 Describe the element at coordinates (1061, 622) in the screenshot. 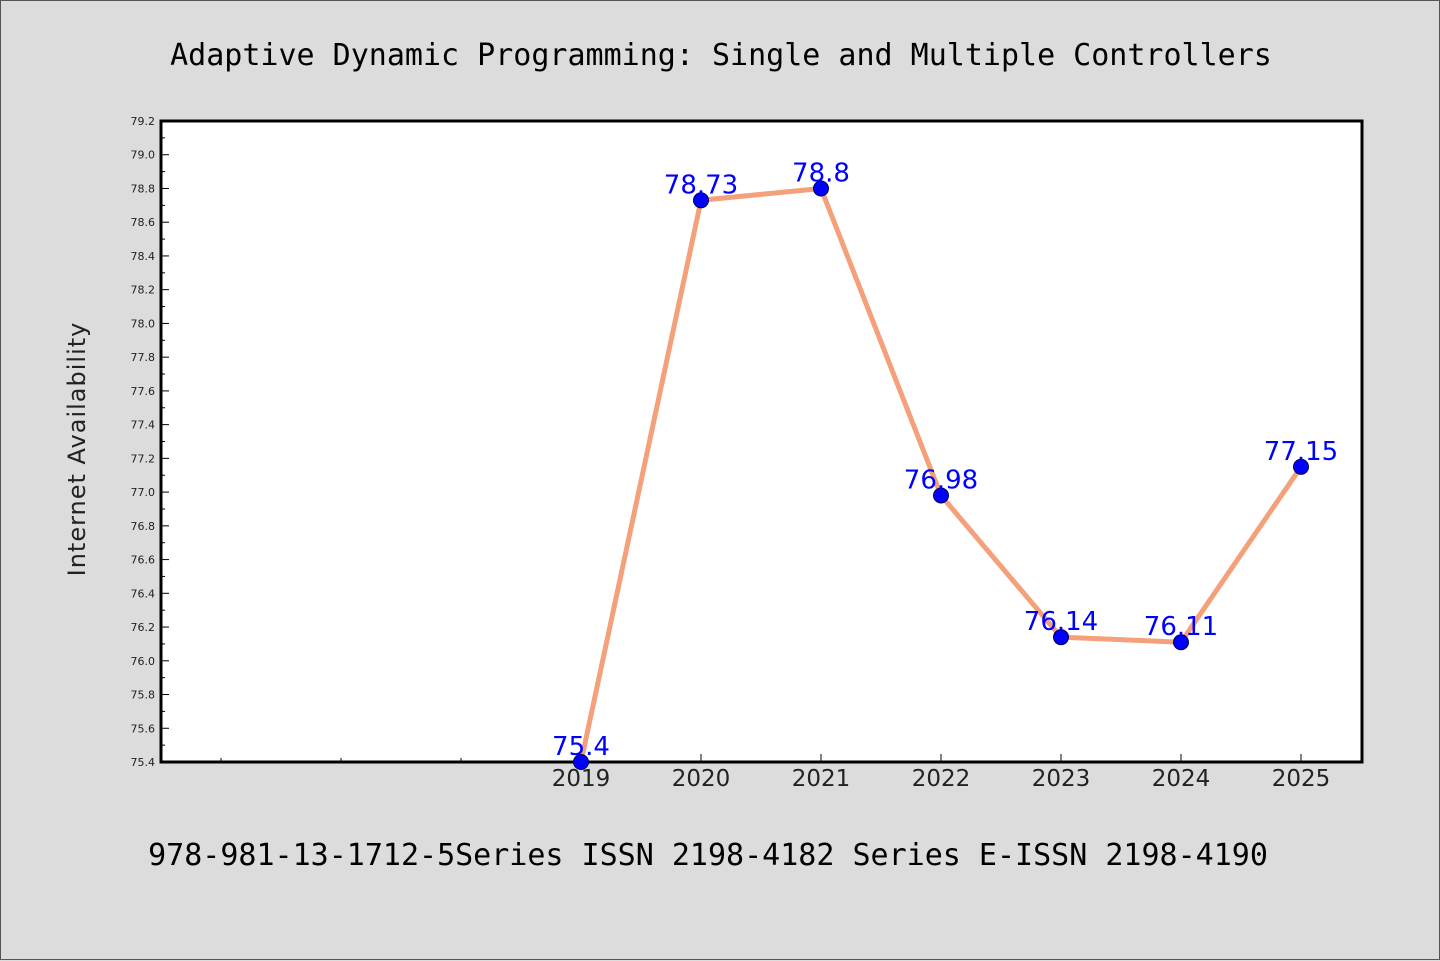

I see `data-label: 76.14` at that location.